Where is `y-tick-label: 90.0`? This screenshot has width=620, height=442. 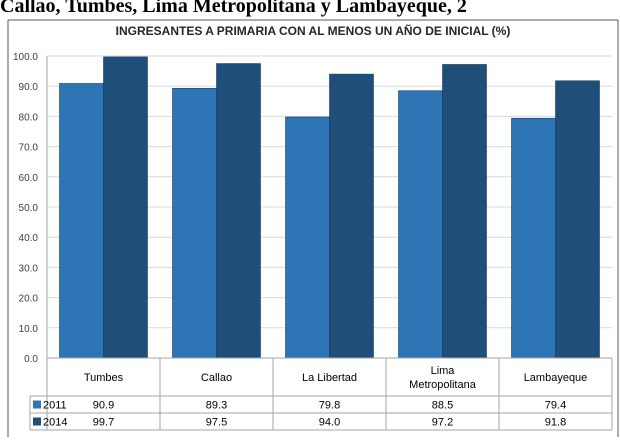
y-tick-label: 90.0 is located at coordinates (29, 87).